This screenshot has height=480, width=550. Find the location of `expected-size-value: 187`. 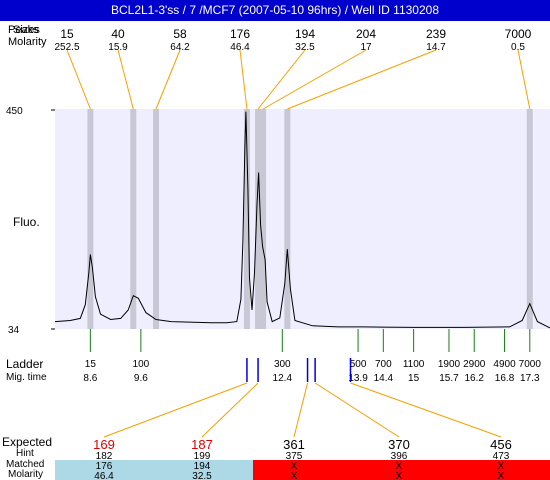

expected-size-value: 187 is located at coordinates (202, 444).